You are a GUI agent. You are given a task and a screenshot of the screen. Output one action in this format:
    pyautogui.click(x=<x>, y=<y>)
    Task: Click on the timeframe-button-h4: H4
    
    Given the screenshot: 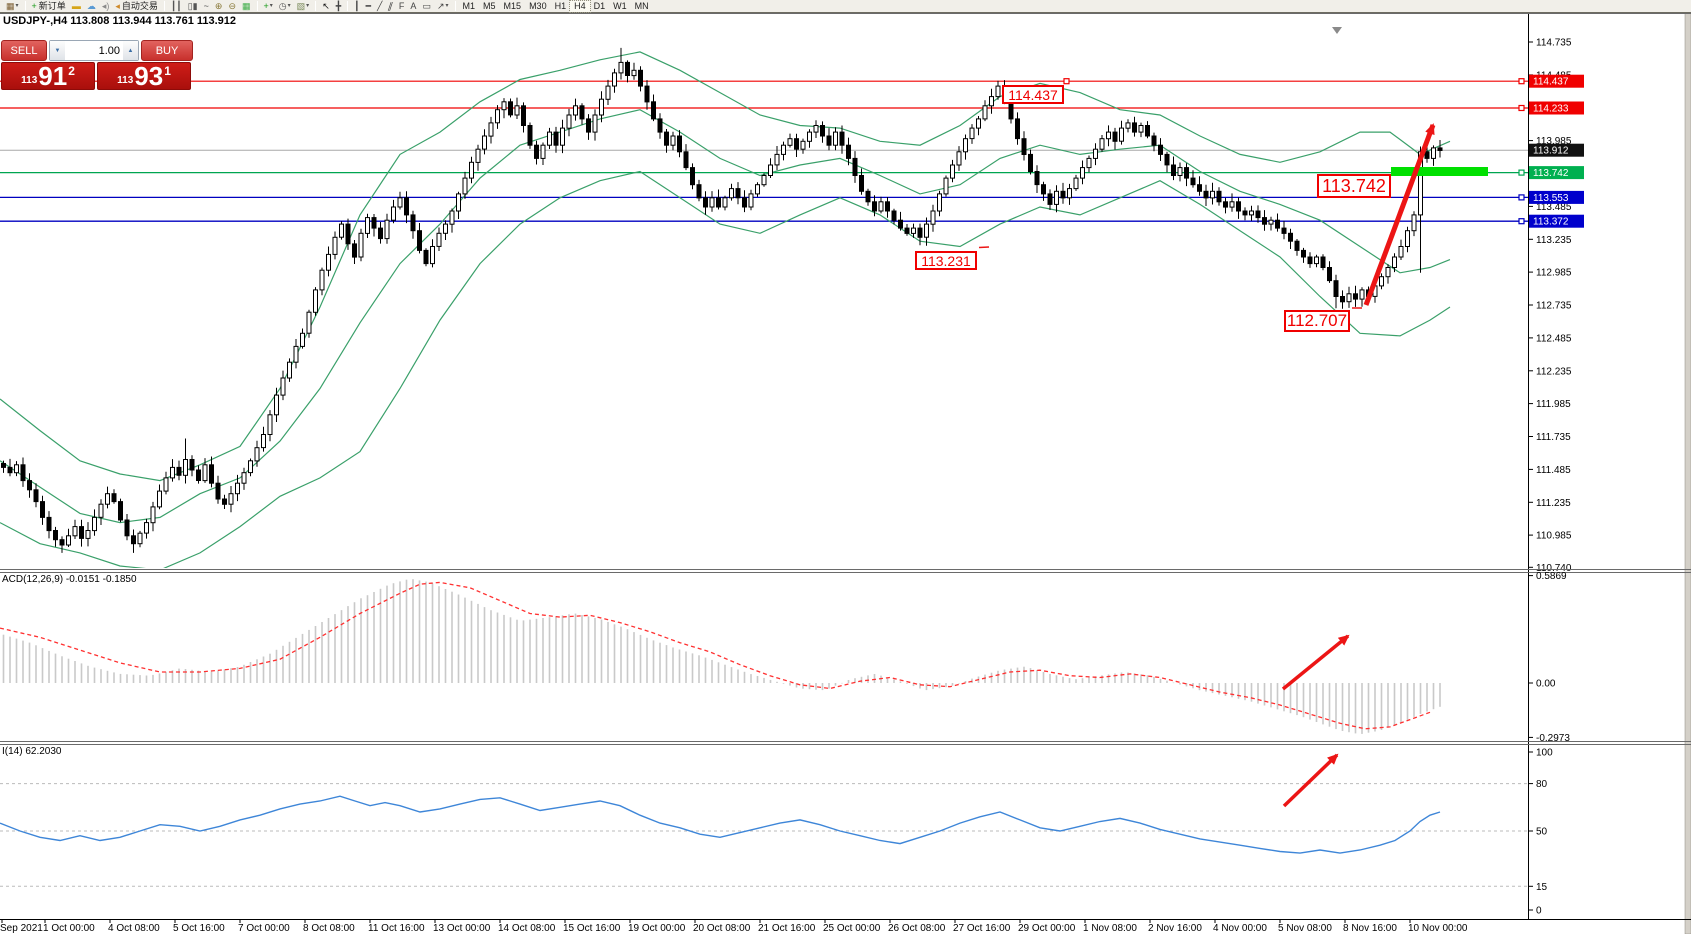 What is the action you would take?
    pyautogui.click(x=580, y=6)
    